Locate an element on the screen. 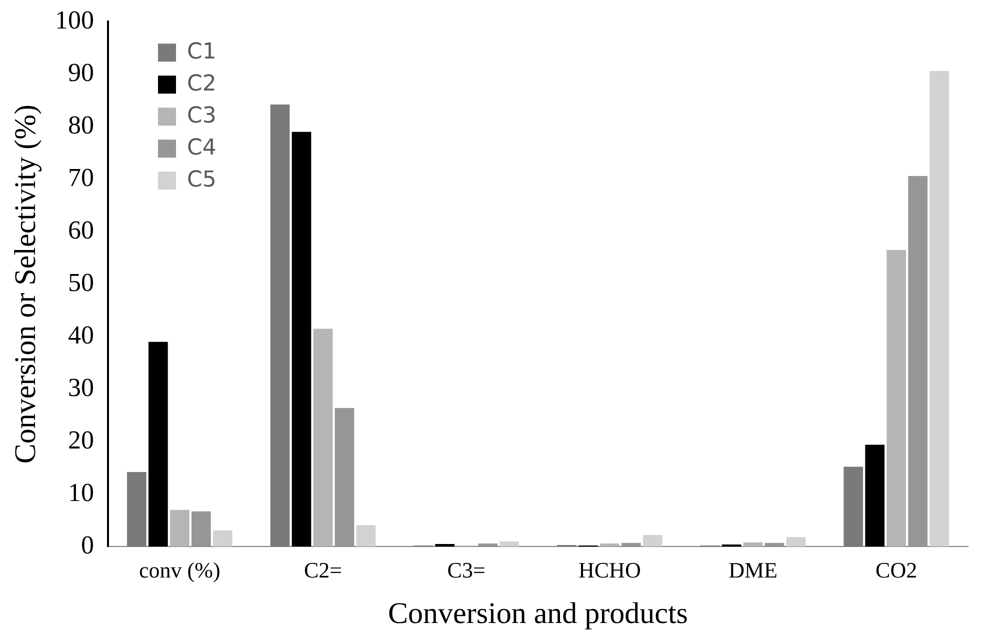  y-tick-label: 60 is located at coordinates (81, 229).